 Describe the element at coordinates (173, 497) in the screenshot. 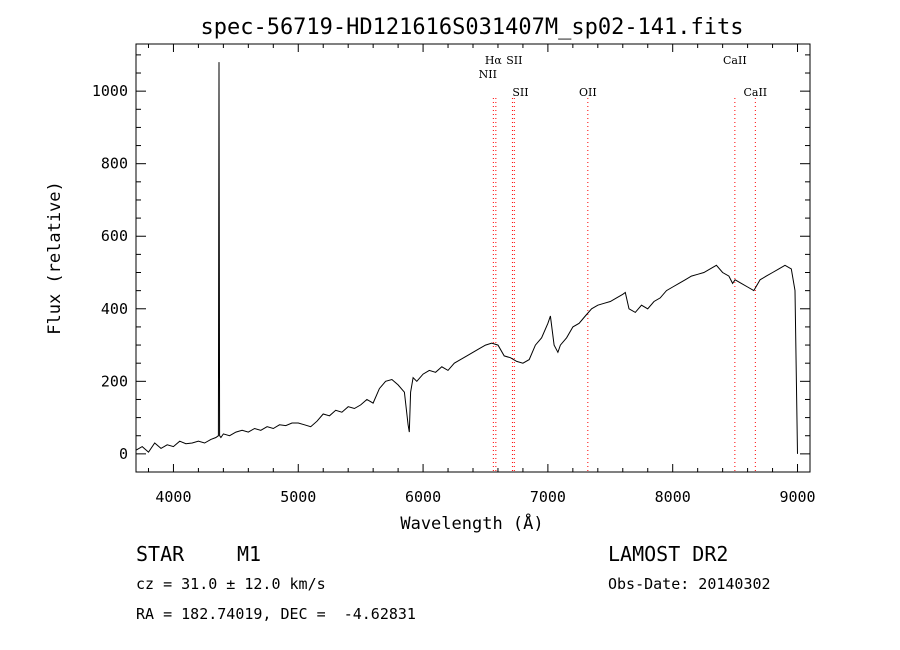

I see `x-tick-label: 4000` at that location.